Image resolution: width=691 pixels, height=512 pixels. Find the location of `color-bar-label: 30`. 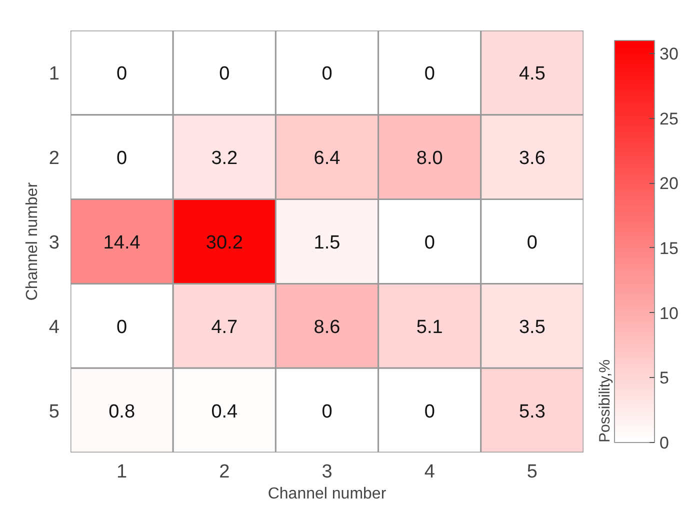

color-bar-label: 30 is located at coordinates (669, 54).